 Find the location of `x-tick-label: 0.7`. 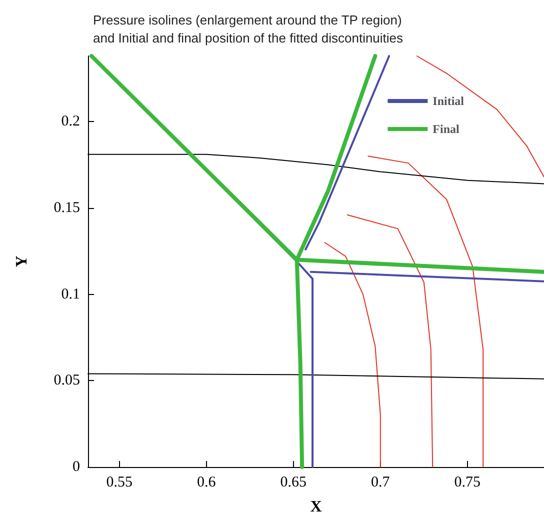

x-tick-label: 0.7 is located at coordinates (380, 482).